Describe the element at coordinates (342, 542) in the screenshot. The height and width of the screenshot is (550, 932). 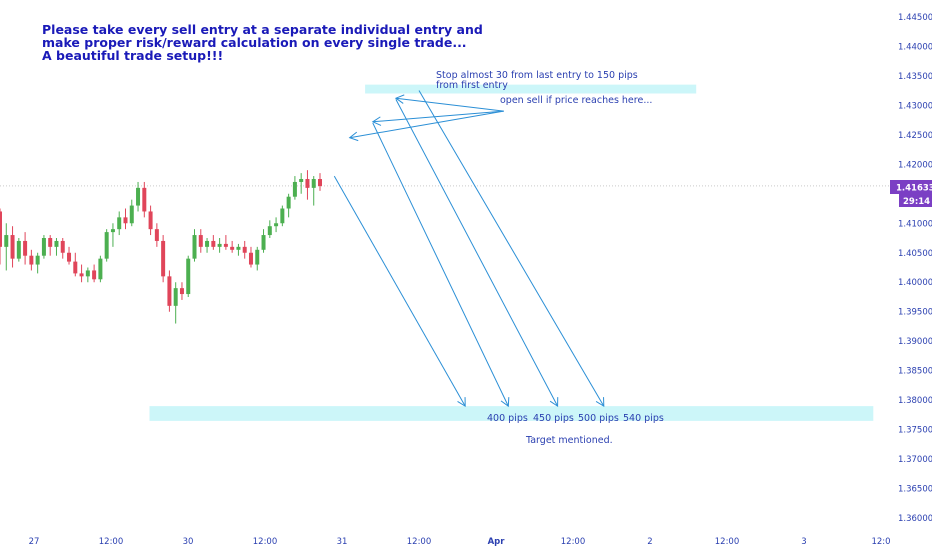
I see `time-tick-label: 31` at that location.